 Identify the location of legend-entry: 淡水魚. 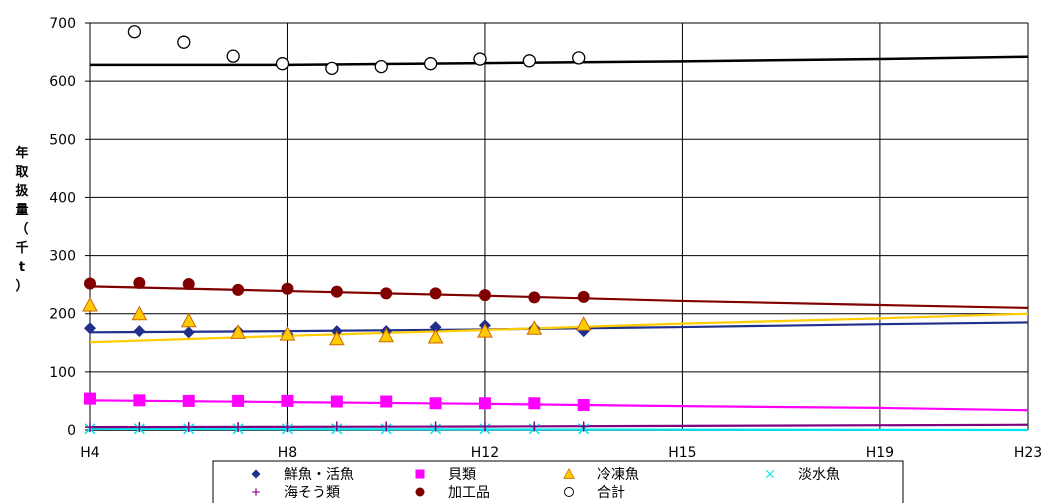
(802, 475).